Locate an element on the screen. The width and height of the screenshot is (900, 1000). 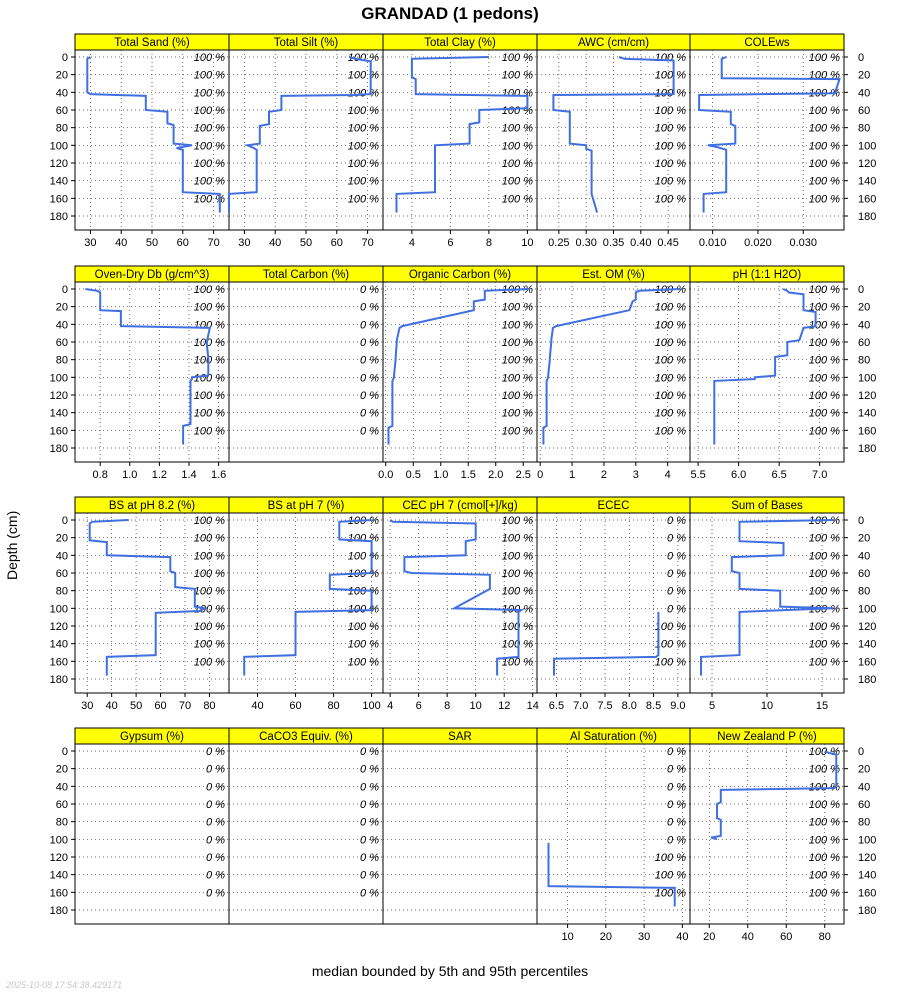
panel-6-strip-label: Total Carbon (%) is located at coordinates (306, 275).